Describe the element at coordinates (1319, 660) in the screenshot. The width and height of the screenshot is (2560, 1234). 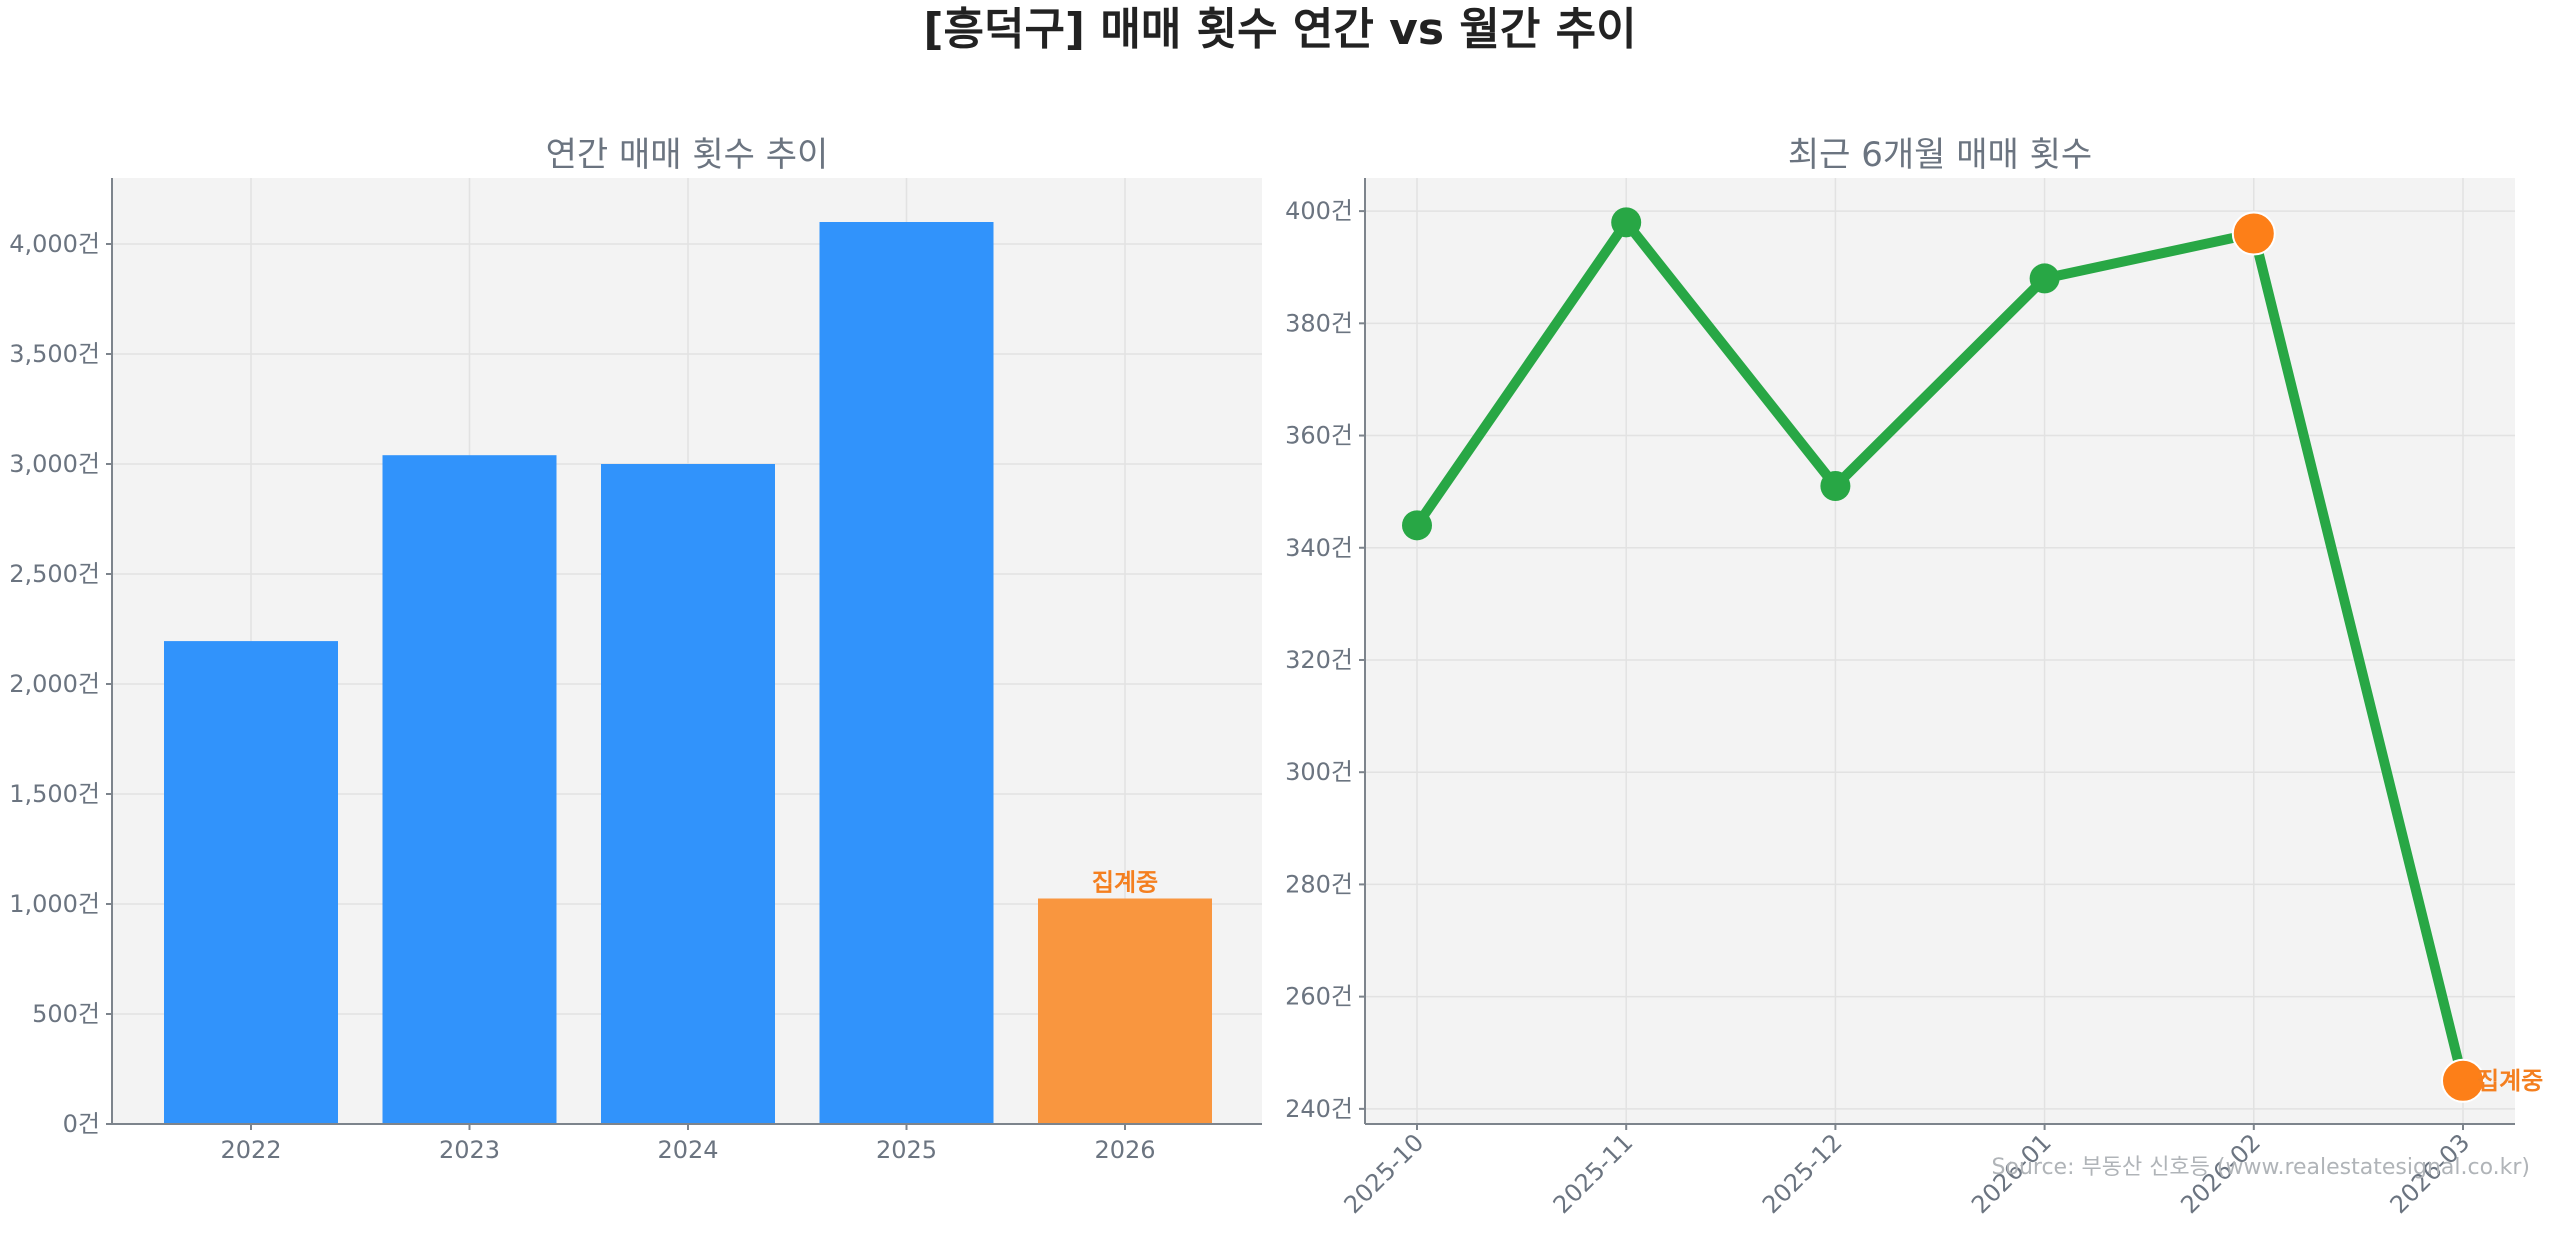
I see `y-tick-label: 320건` at that location.